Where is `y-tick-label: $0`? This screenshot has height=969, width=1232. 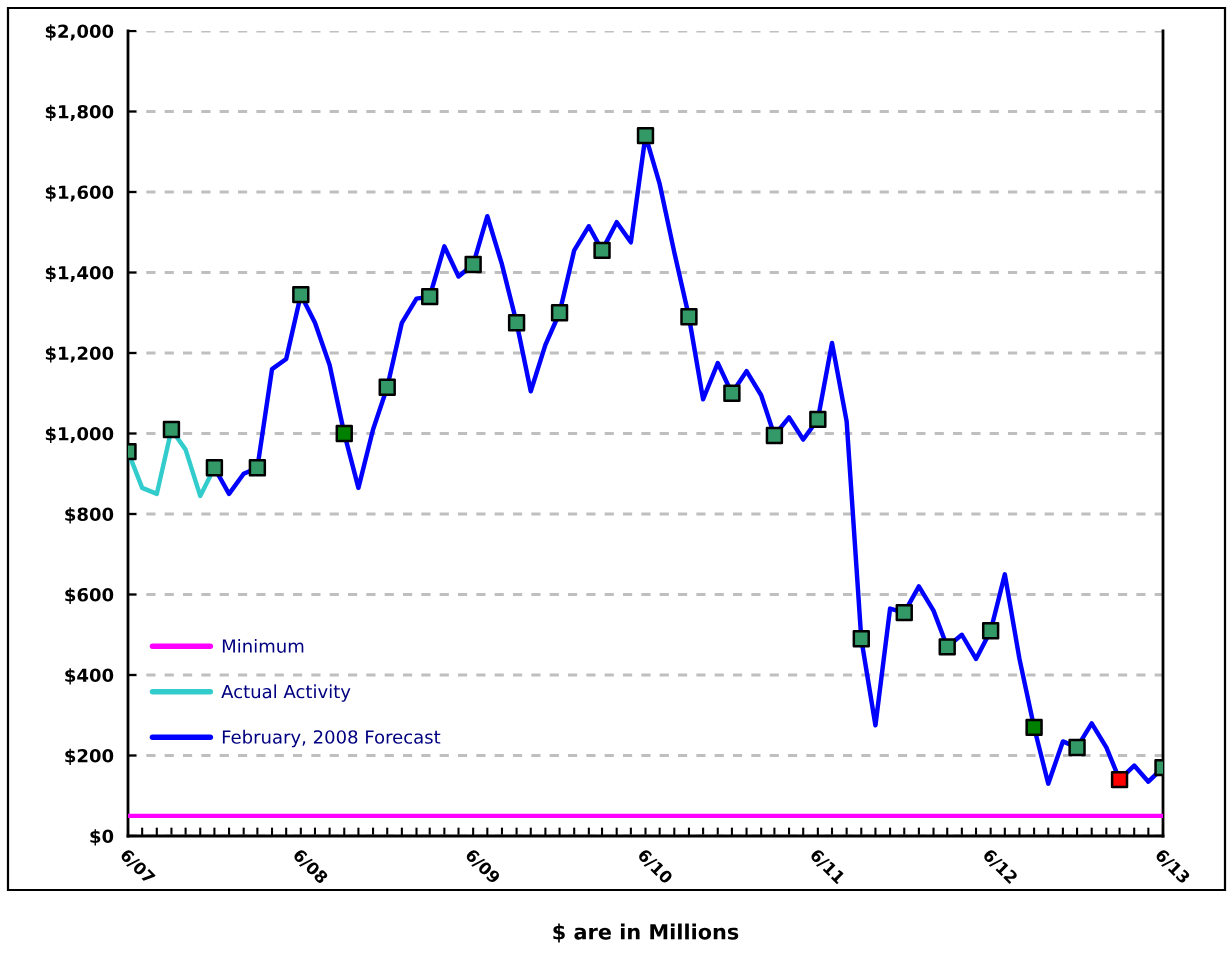
y-tick-label: $0 is located at coordinates (102, 837).